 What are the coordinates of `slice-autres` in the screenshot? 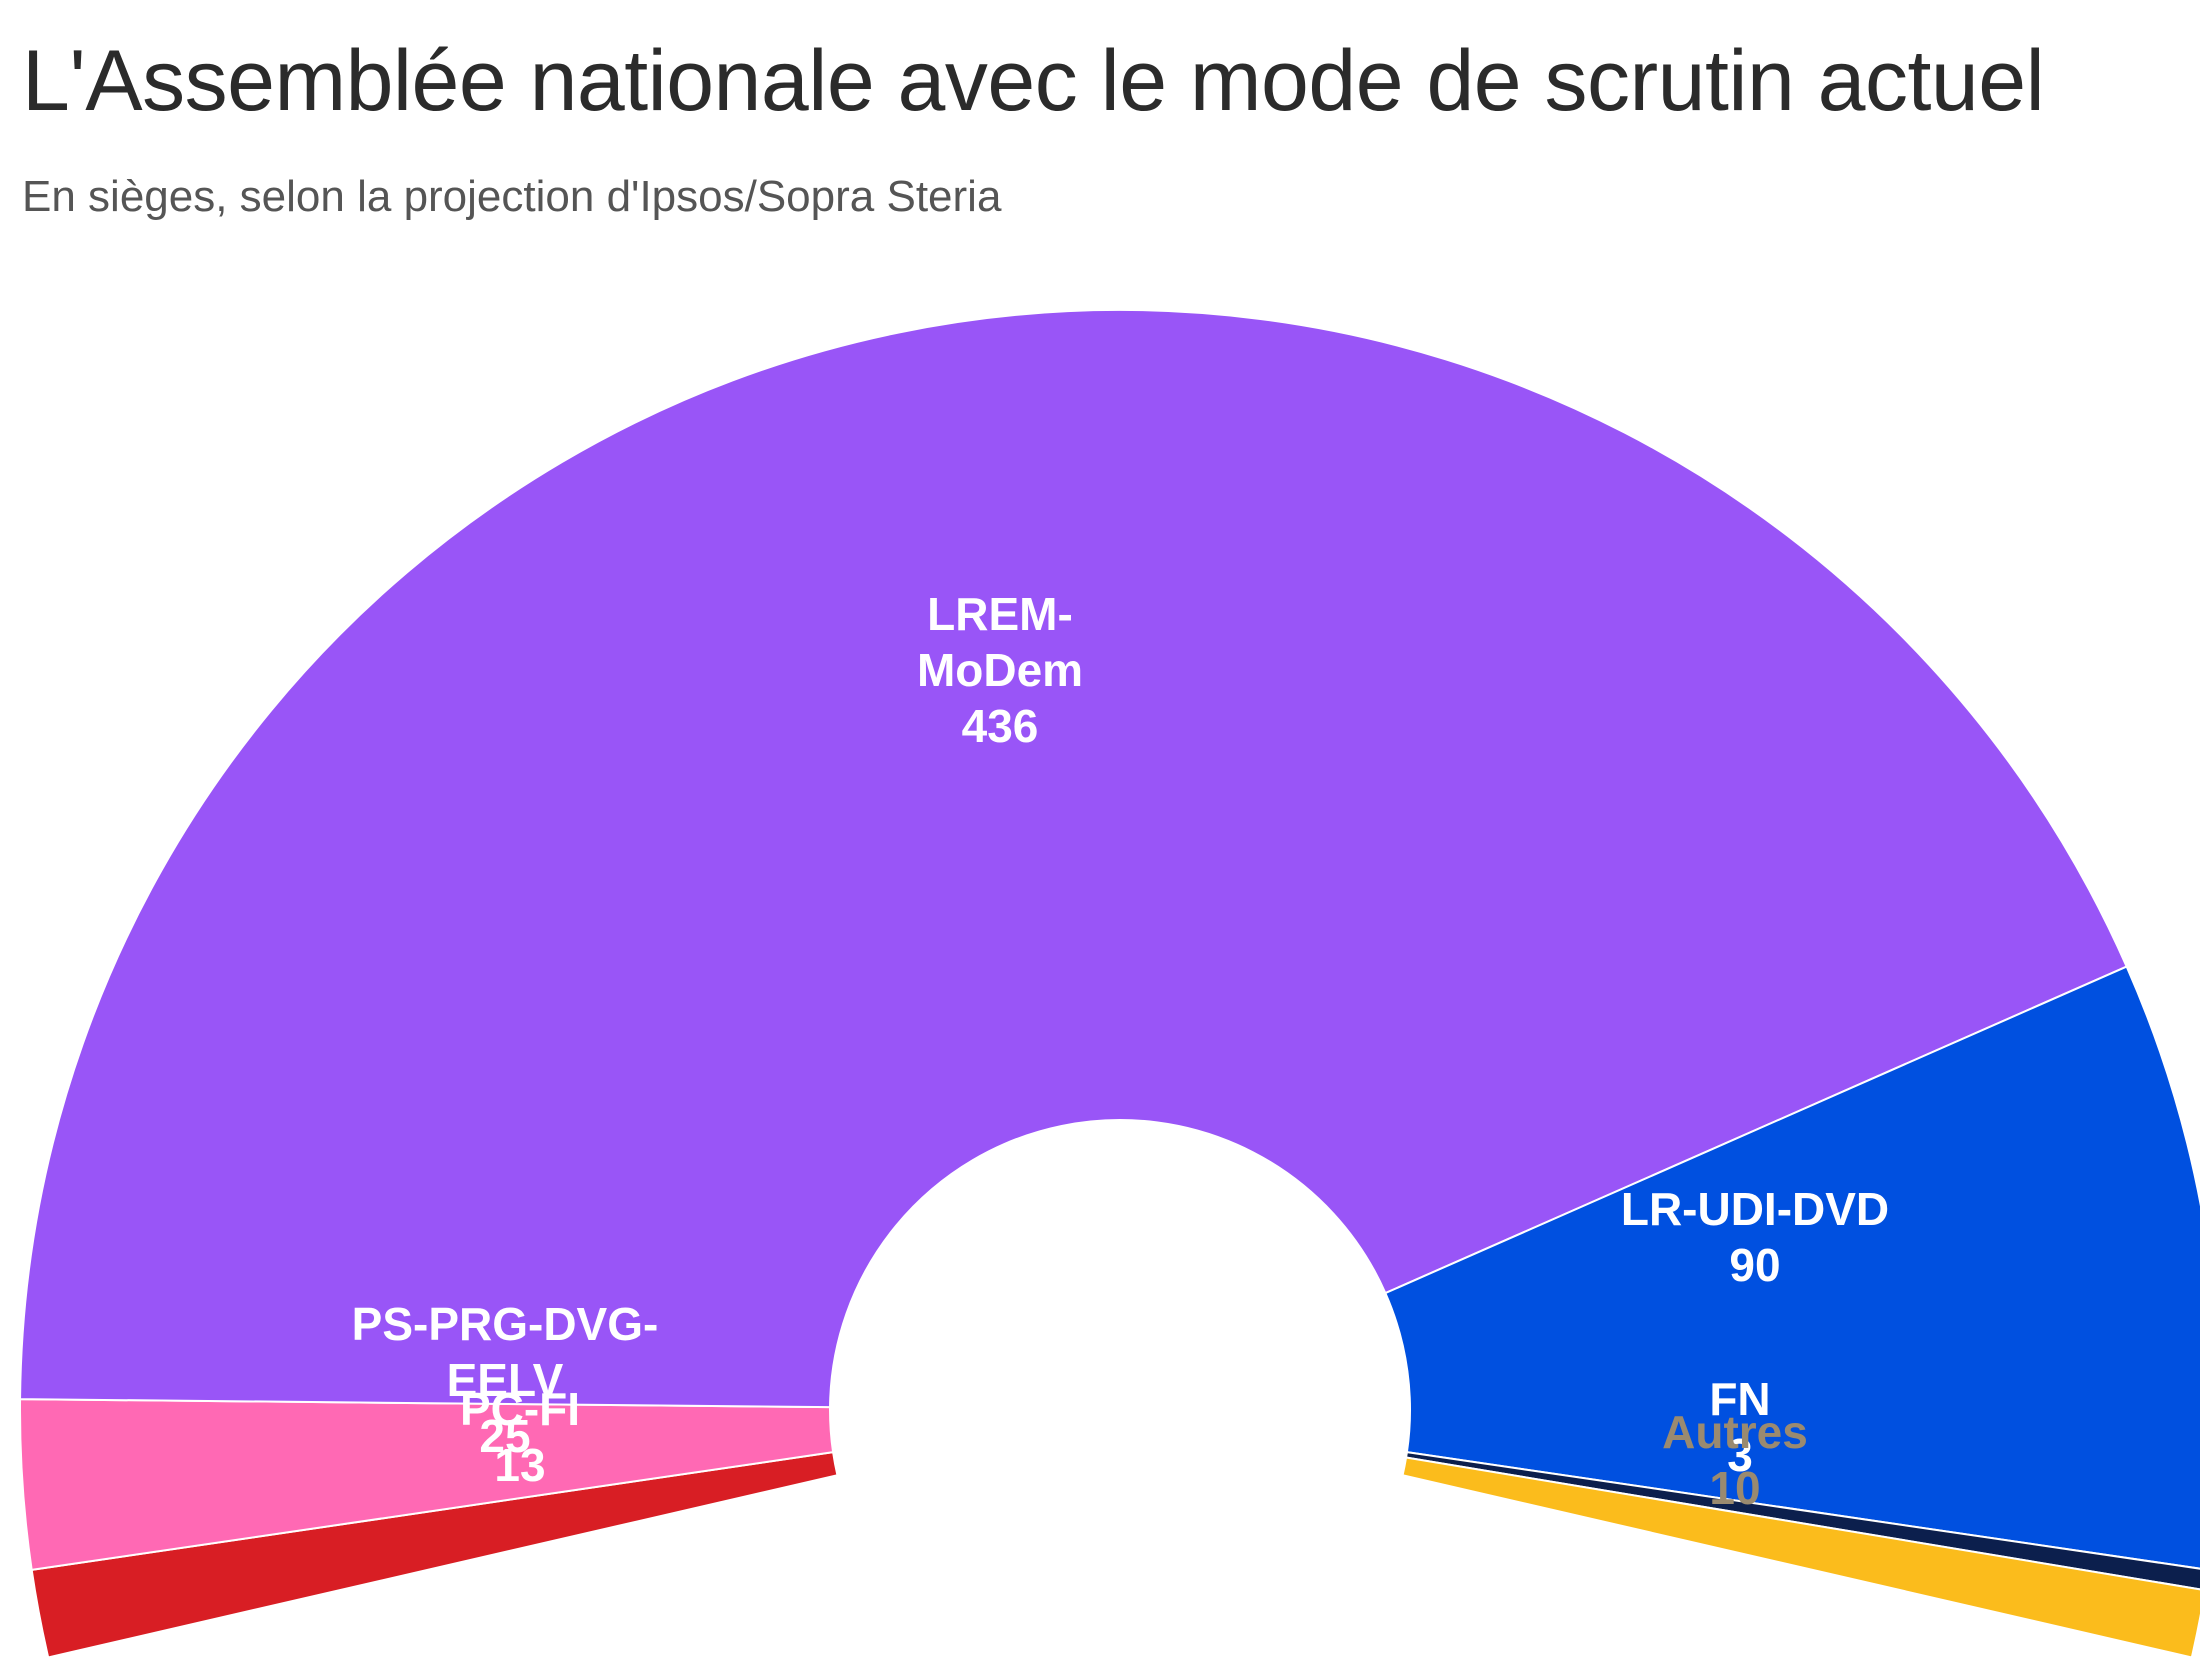 It's located at (1800, 1557).